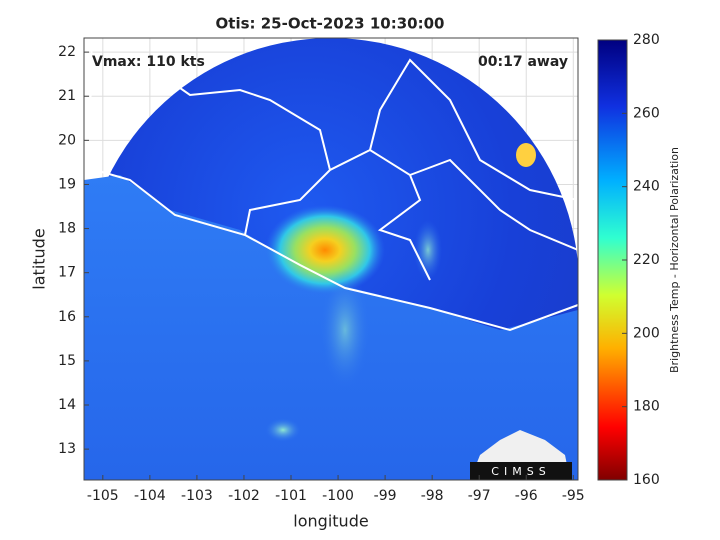 This screenshot has height=540, width=720. Describe the element at coordinates (67, 273) in the screenshot. I see `y-tick-label: 17` at that location.